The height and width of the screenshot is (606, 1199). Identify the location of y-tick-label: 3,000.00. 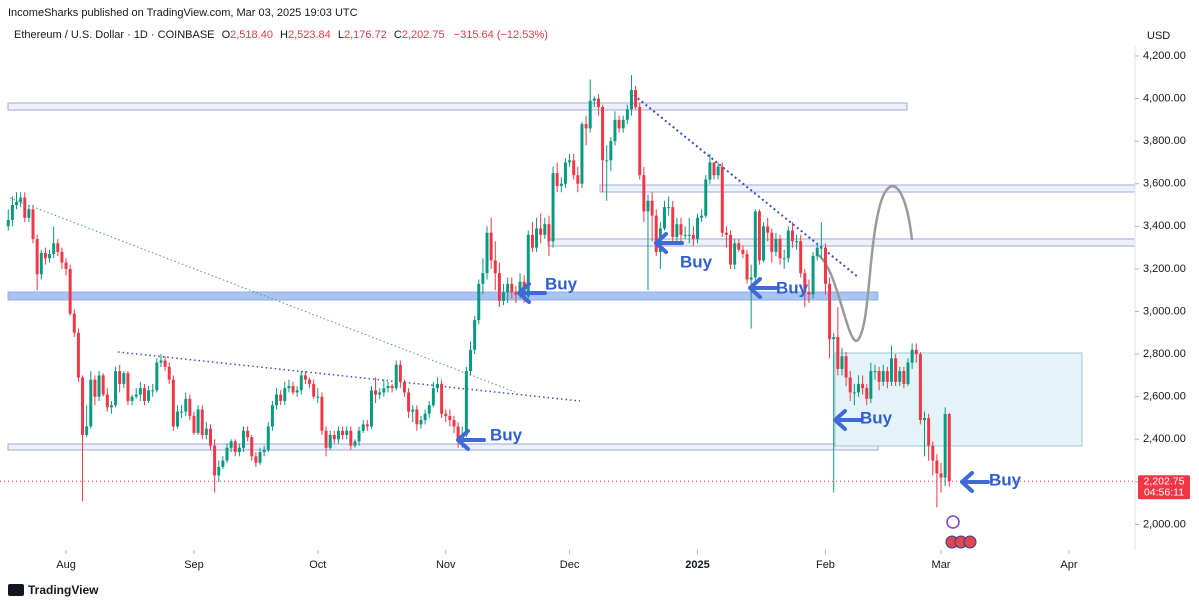
(1164, 311).